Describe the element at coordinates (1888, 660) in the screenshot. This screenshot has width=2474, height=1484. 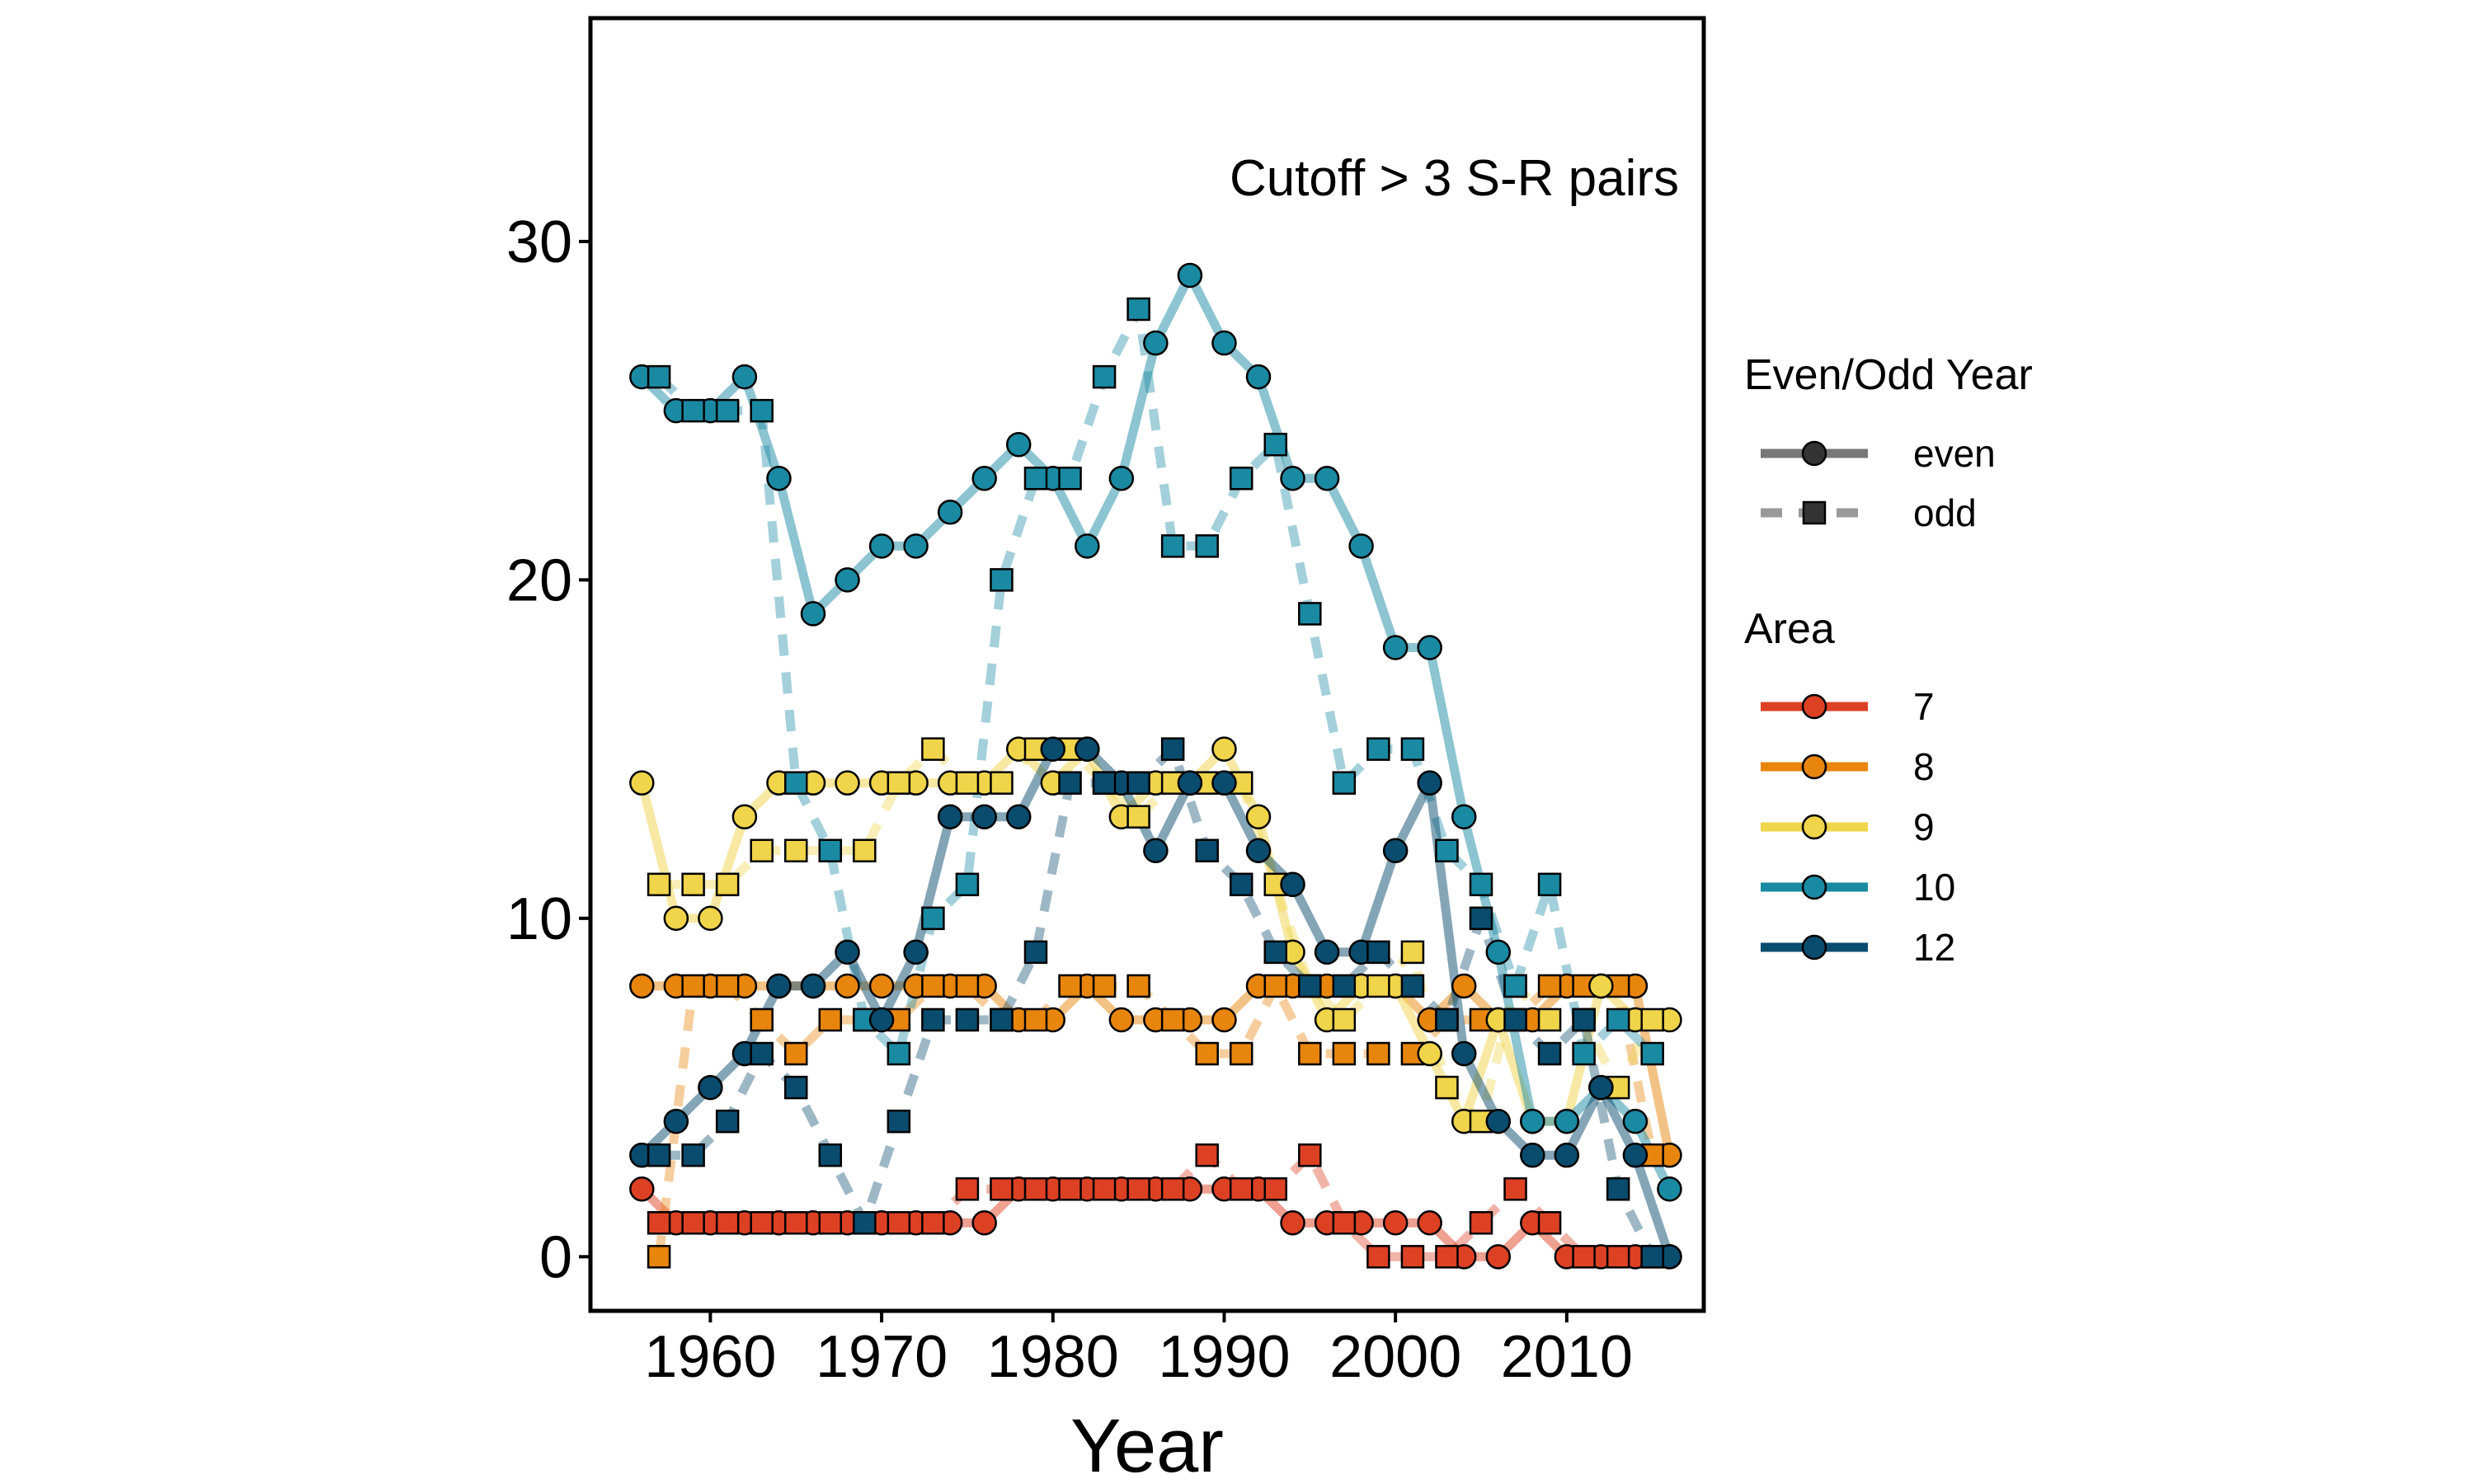
I see `legend: Even/Odd Year even odd Area 7 8 9 10 12` at that location.